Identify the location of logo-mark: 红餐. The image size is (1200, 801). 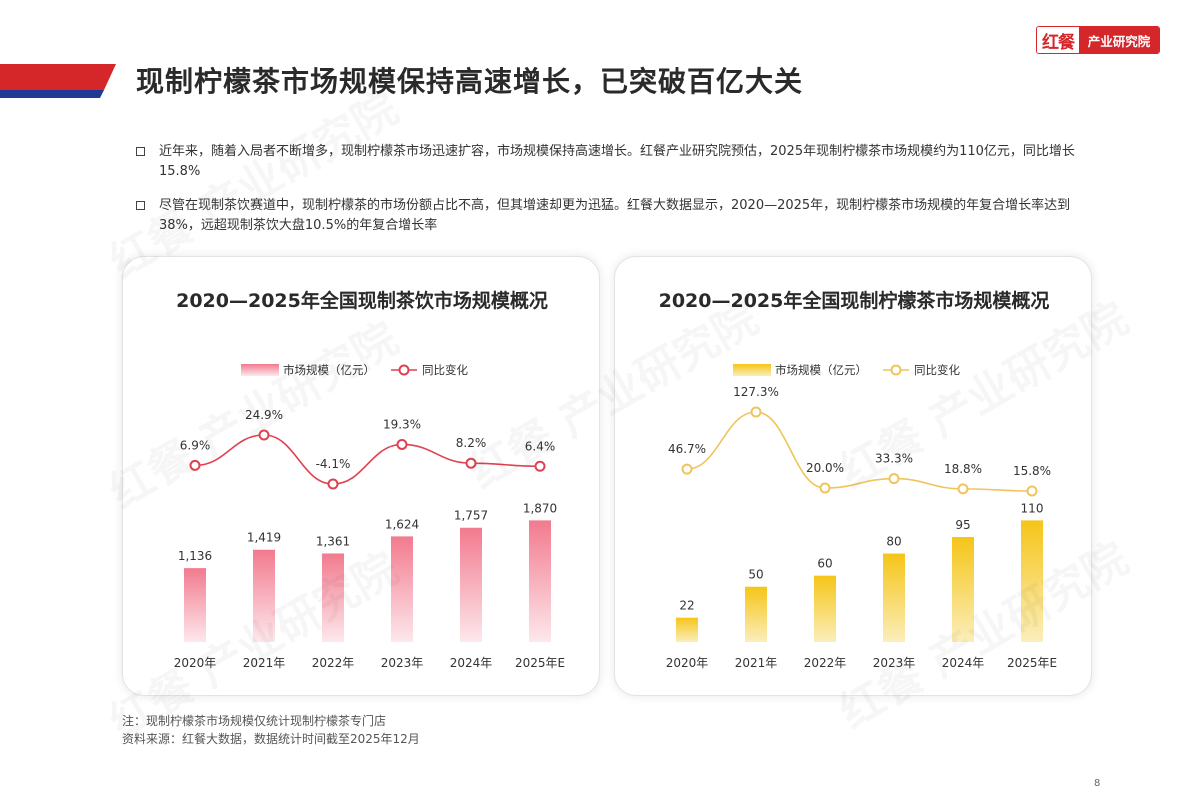
(1058, 40).